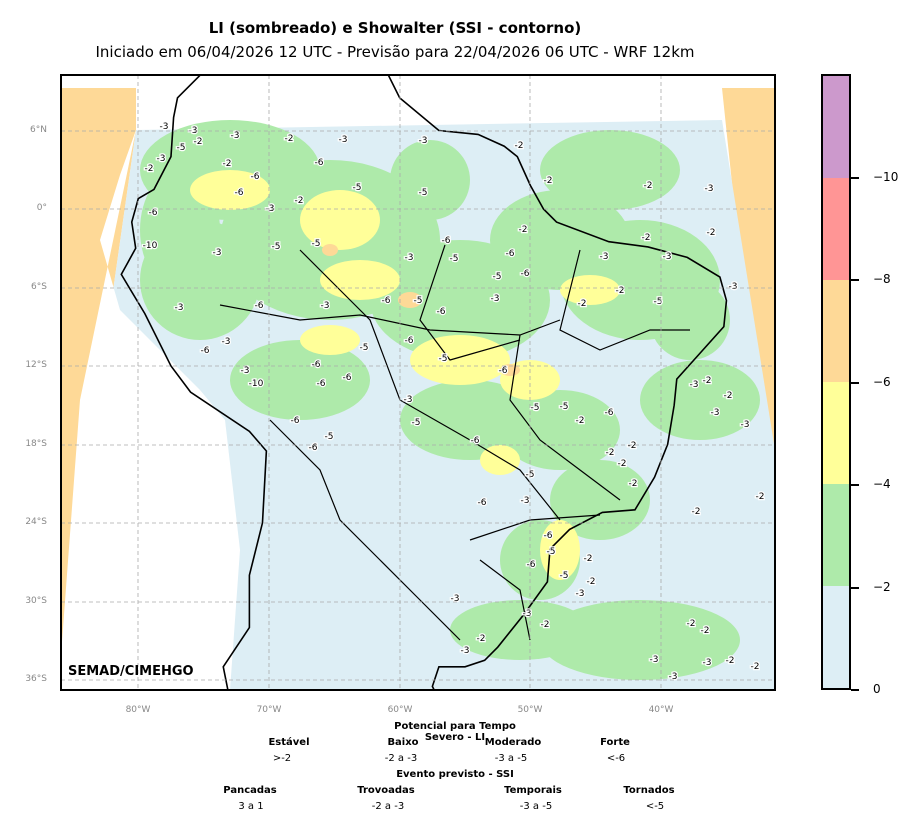 The height and width of the screenshot is (833, 921). I want to click on lat-tick: 12°S, so click(36, 365).